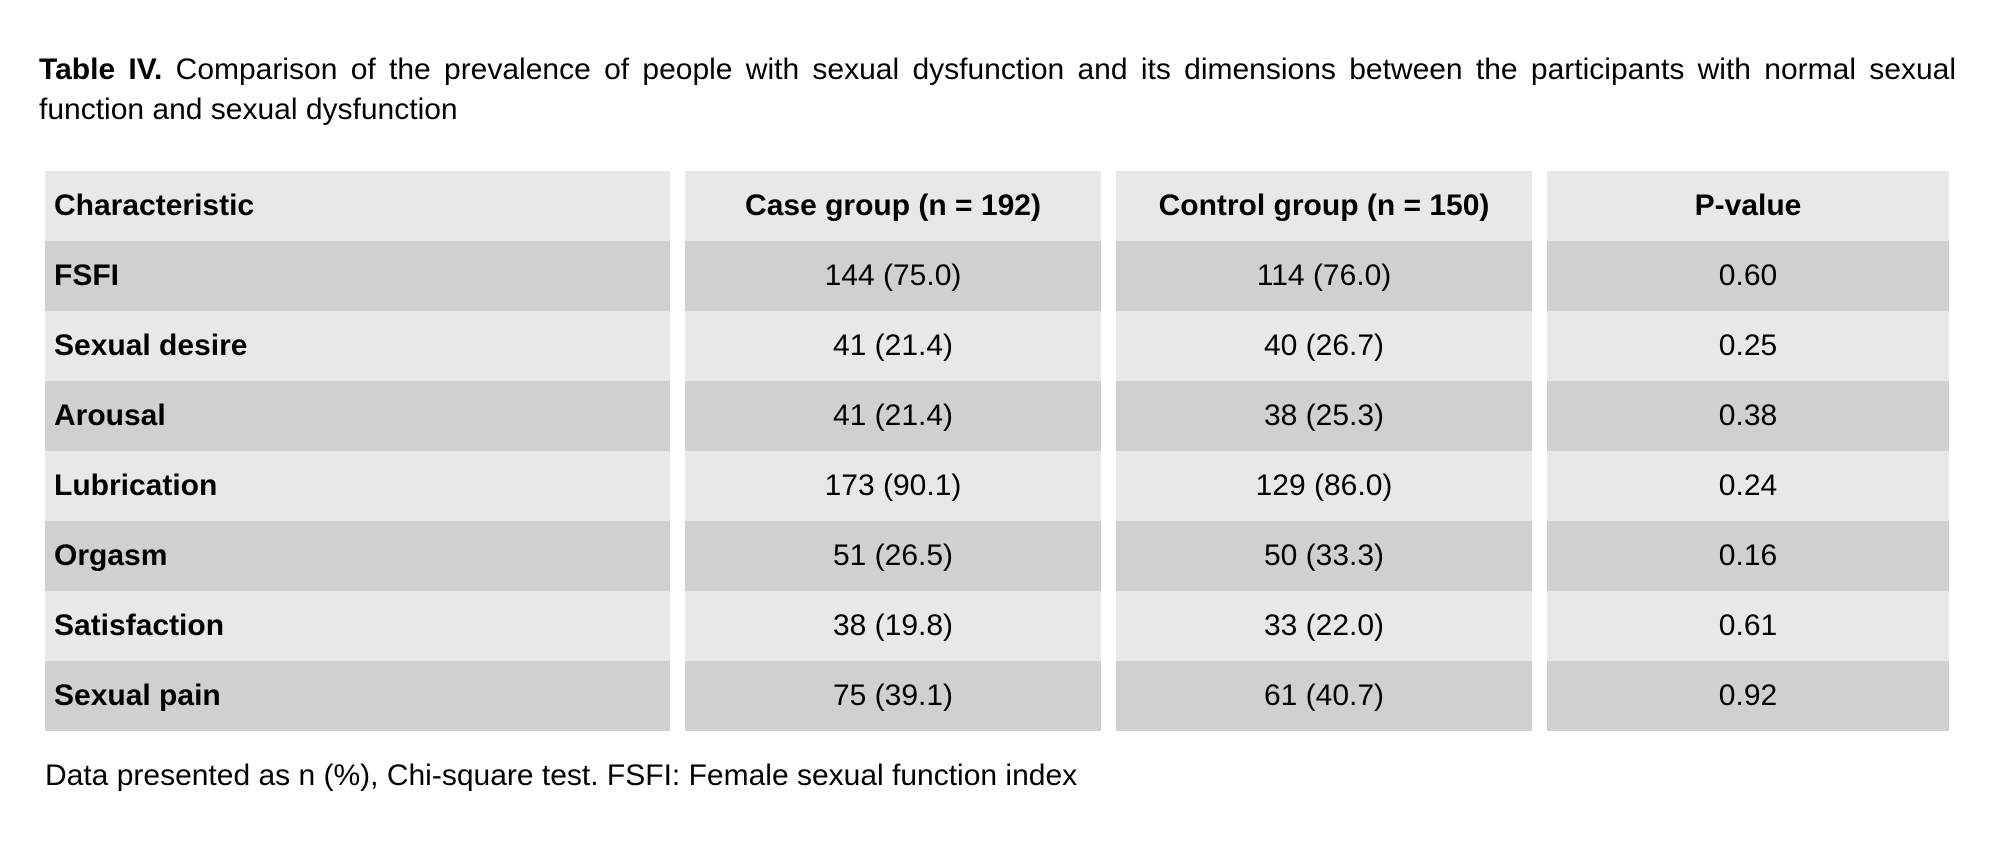 The width and height of the screenshot is (2000, 859). What do you see at coordinates (1324, 486) in the screenshot?
I see `cell-control-lubrication: 129 (86.0)` at bounding box center [1324, 486].